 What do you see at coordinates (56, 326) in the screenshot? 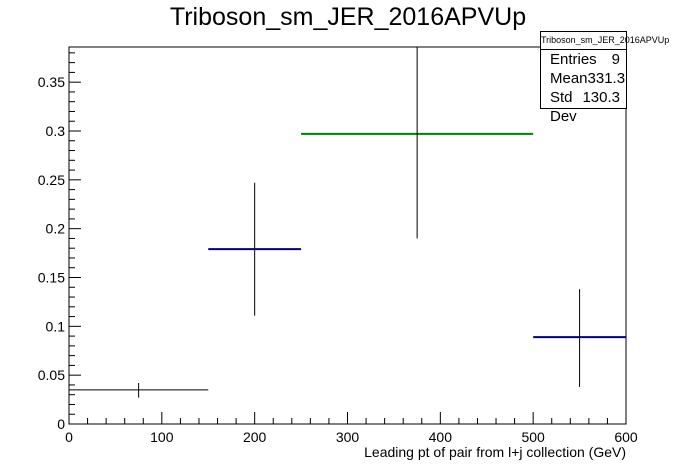
I see `y-tick-label: 0.1` at bounding box center [56, 326].